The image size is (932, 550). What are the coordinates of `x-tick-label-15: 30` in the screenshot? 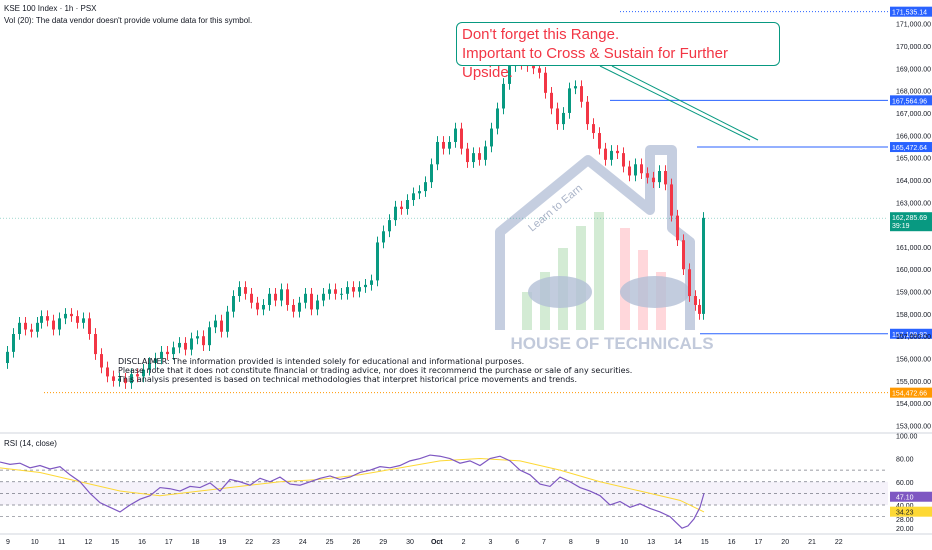 It's located at (410, 542).